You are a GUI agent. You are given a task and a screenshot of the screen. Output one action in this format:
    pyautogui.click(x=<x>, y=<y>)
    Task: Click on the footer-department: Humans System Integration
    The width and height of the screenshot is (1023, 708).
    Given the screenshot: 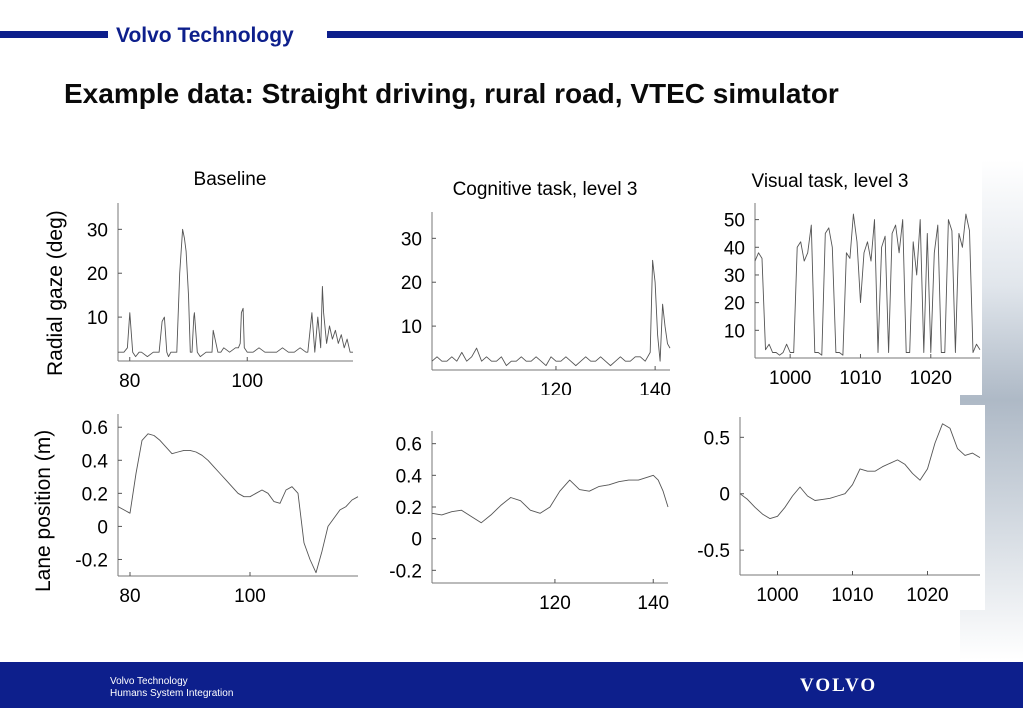 What is the action you would take?
    pyautogui.click(x=172, y=693)
    